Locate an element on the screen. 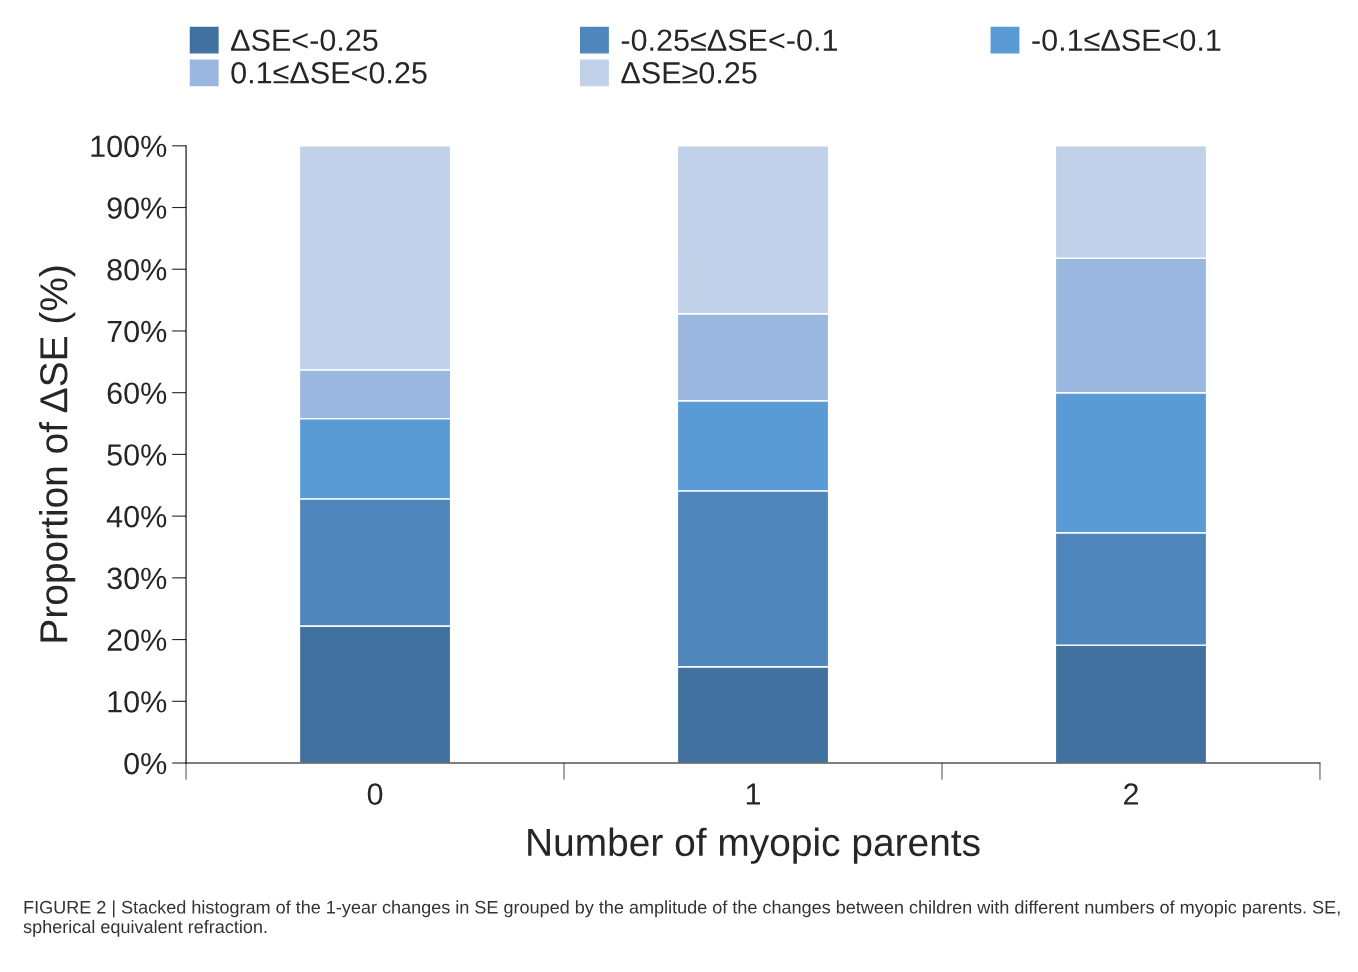 The width and height of the screenshot is (1358, 972). y-tick-label: 0% is located at coordinates (145, 763).